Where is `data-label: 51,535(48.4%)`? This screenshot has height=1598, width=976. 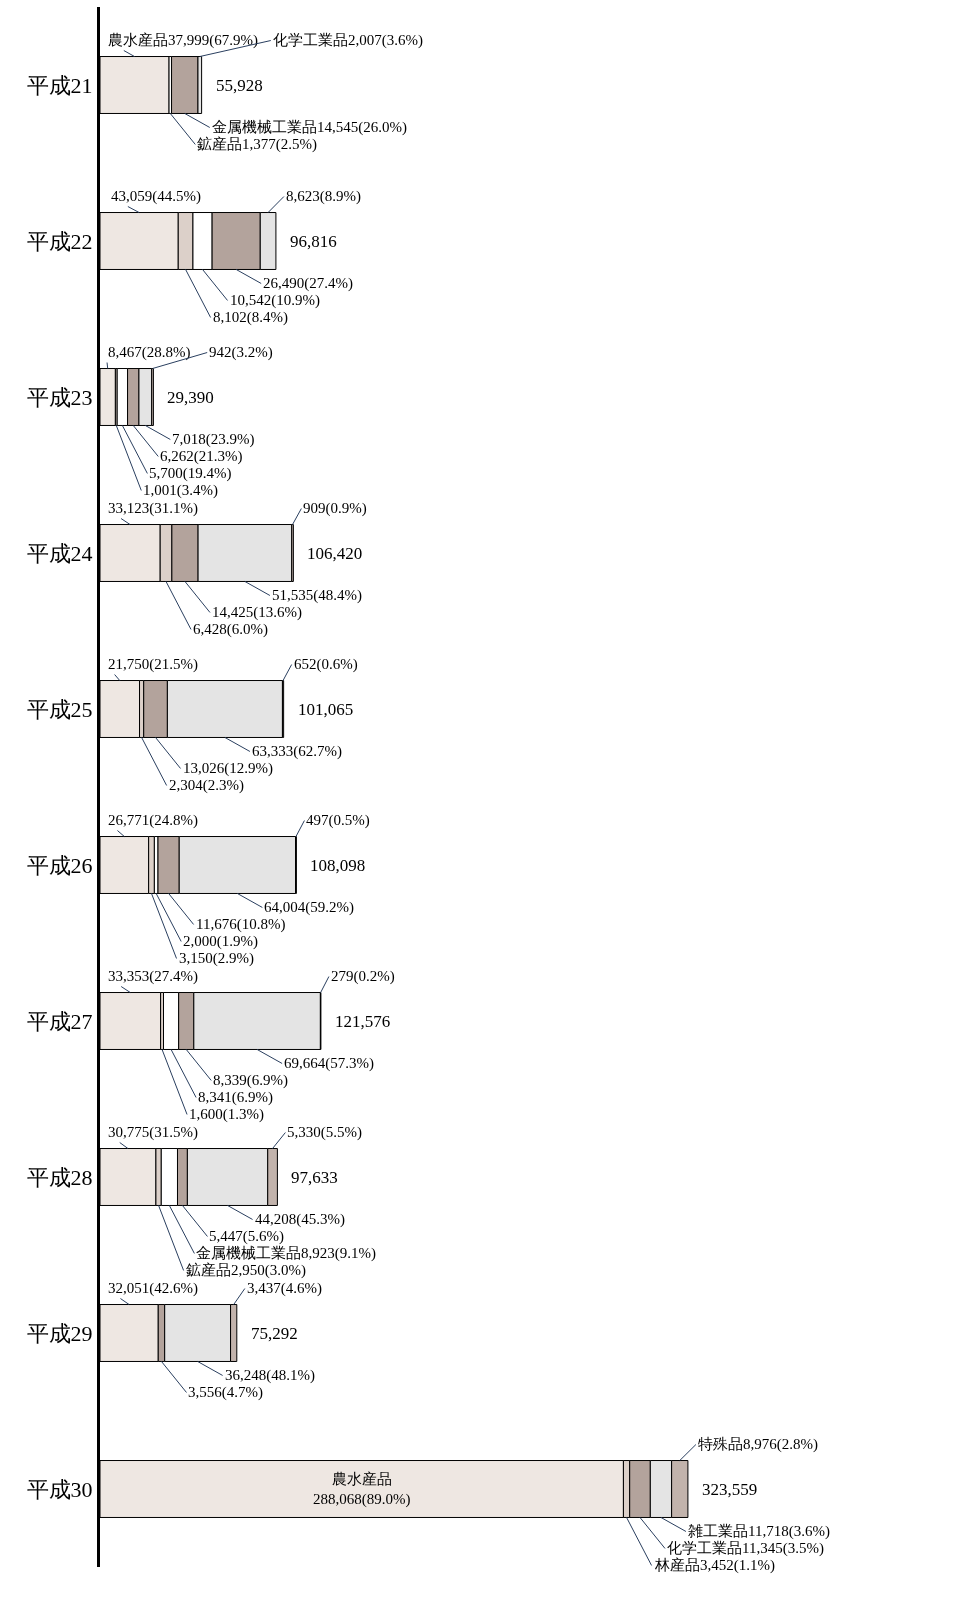
data-label: 51,535(48.4%) is located at coordinates (317, 595).